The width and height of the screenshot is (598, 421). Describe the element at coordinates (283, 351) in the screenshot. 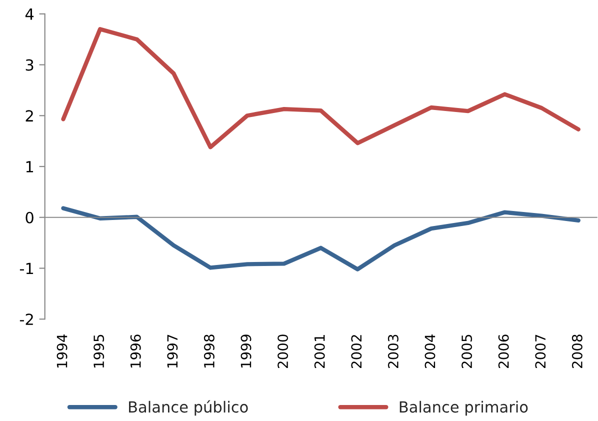

I see `x-tick-label: 2000` at that location.